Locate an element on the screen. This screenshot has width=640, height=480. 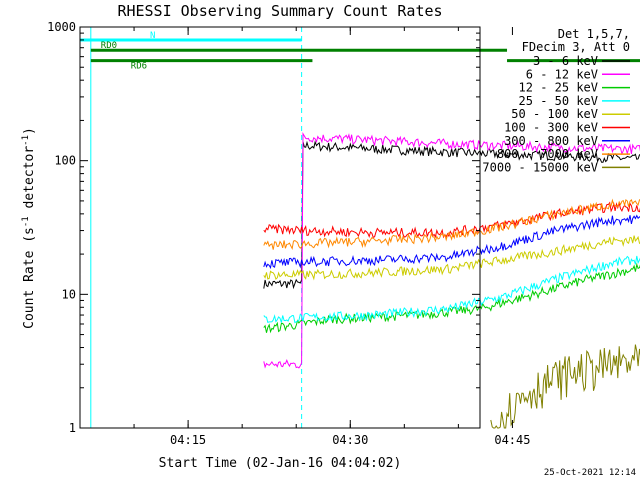
y-axis-label-sup1: -1 is located at coordinates (26, 221).